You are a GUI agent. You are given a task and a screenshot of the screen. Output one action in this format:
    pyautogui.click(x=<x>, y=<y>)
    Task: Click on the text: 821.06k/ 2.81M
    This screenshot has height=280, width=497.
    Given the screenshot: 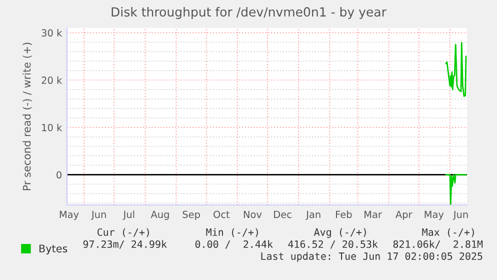 What is the action you would take?
    pyautogui.click(x=438, y=244)
    